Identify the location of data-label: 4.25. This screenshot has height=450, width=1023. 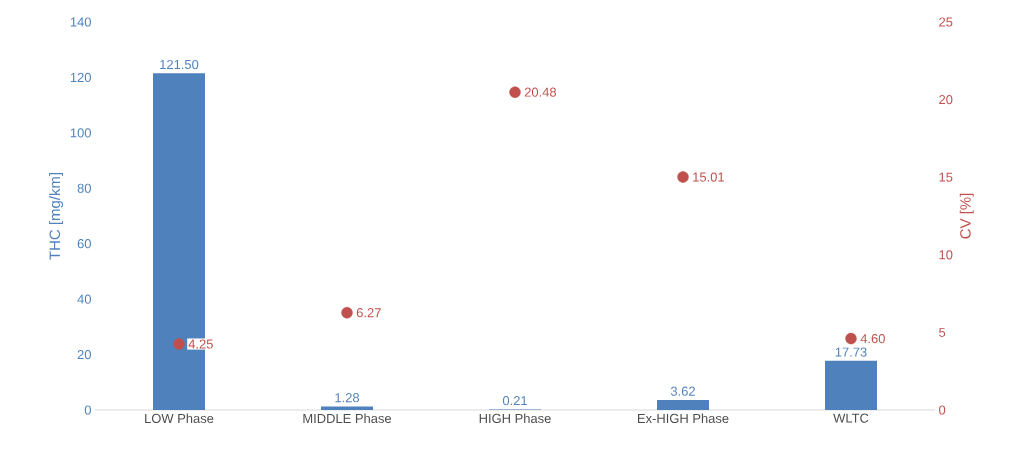
(200, 344).